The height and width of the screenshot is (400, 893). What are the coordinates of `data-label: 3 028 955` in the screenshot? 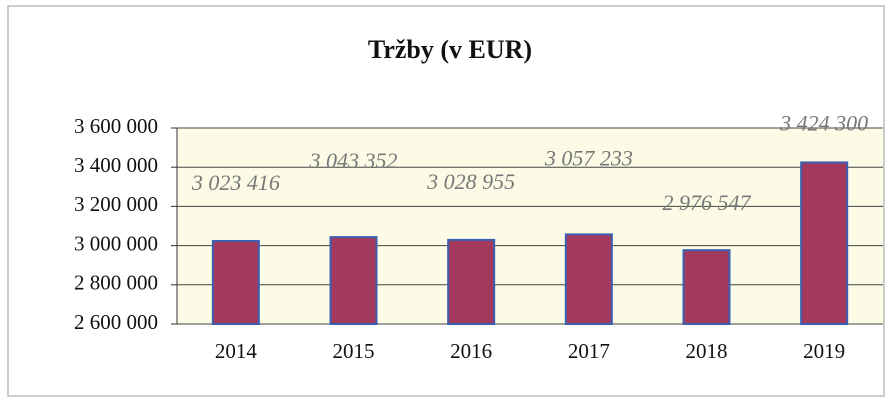 It's located at (470, 181).